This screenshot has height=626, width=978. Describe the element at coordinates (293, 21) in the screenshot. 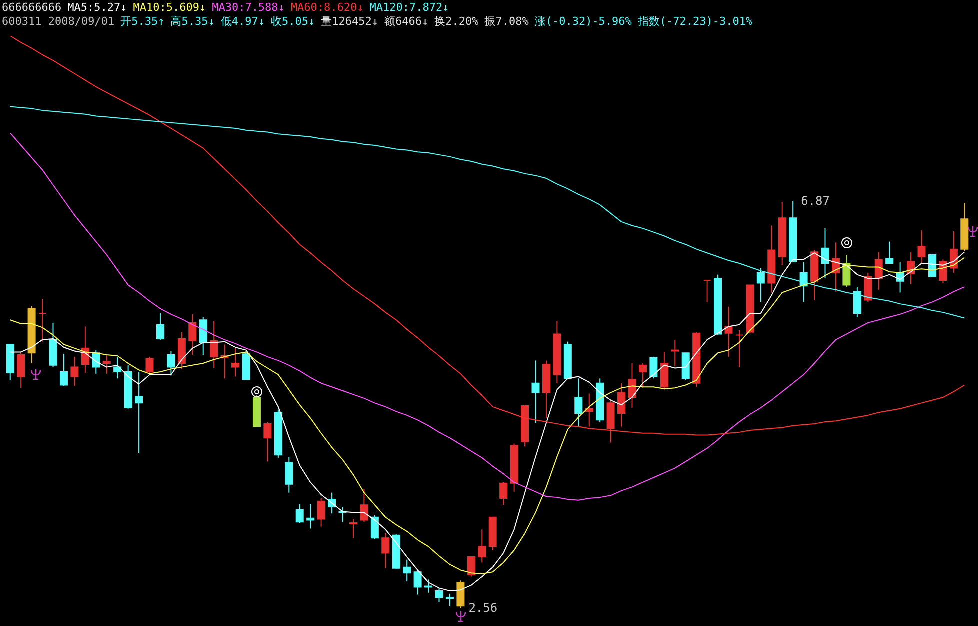

I see `text: 收5.05↓` at that location.